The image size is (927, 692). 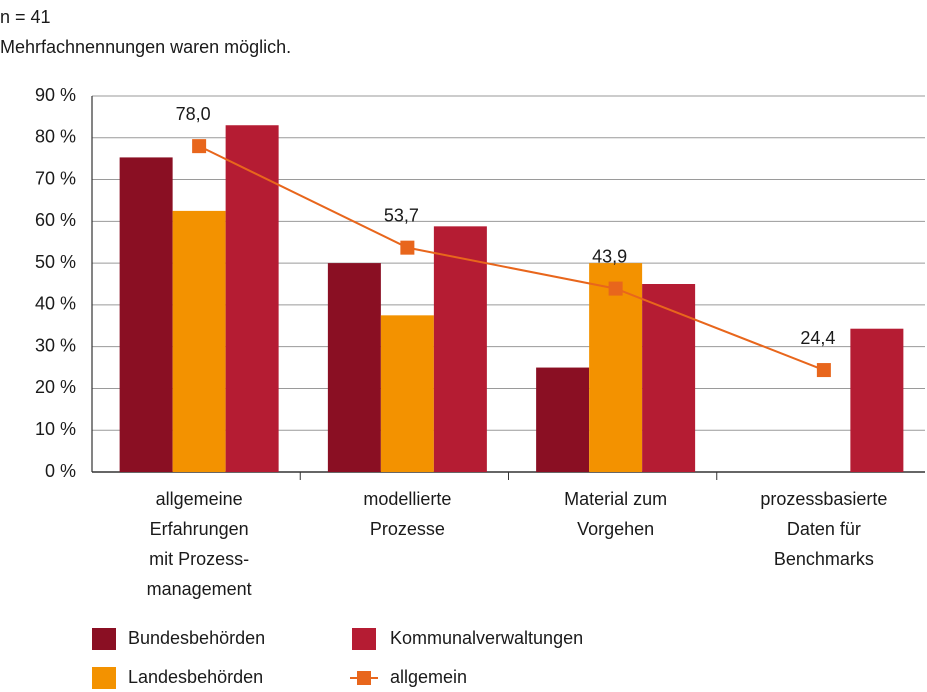 What do you see at coordinates (823, 529) in the screenshot?
I see `x-tick-label: prozessbasierte Daten für Benchmarks` at bounding box center [823, 529].